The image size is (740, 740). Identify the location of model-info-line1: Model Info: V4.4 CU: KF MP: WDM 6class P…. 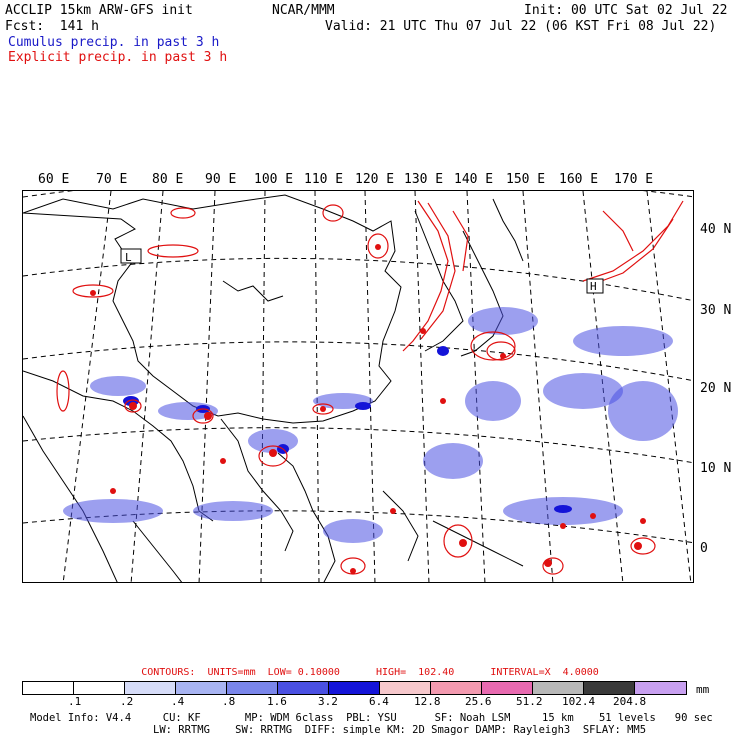
(371, 718).